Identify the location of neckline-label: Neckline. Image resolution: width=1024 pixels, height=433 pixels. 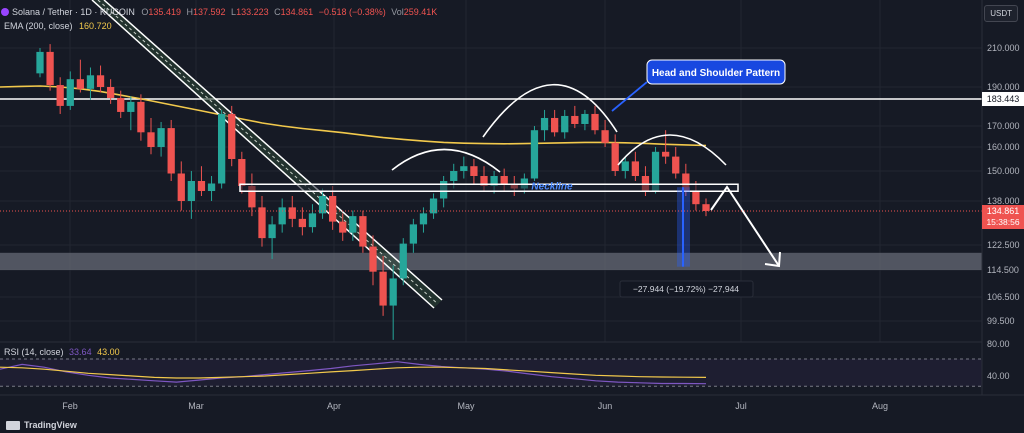
(552, 186).